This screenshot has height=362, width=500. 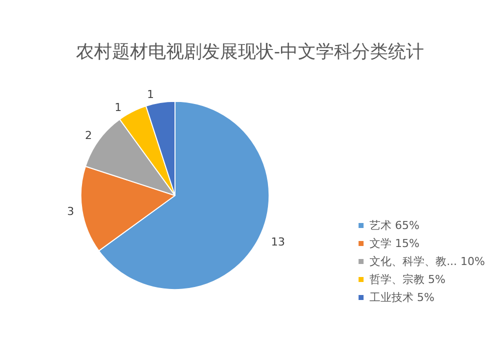 What do you see at coordinates (88, 135) in the screenshot?
I see `data-label: 2` at bounding box center [88, 135].